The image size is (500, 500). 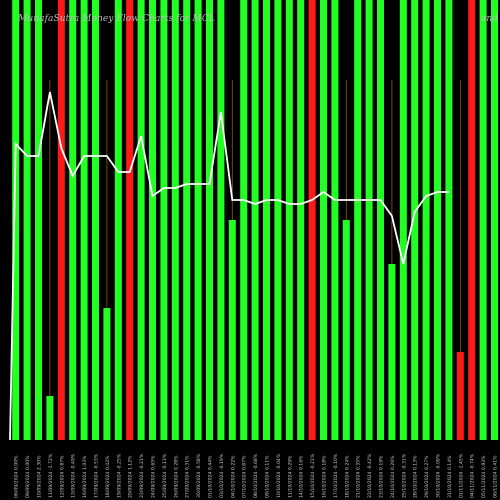 I want to click on tick-label-12: 24/09/2024 0.65%, so click(x=154, y=476).